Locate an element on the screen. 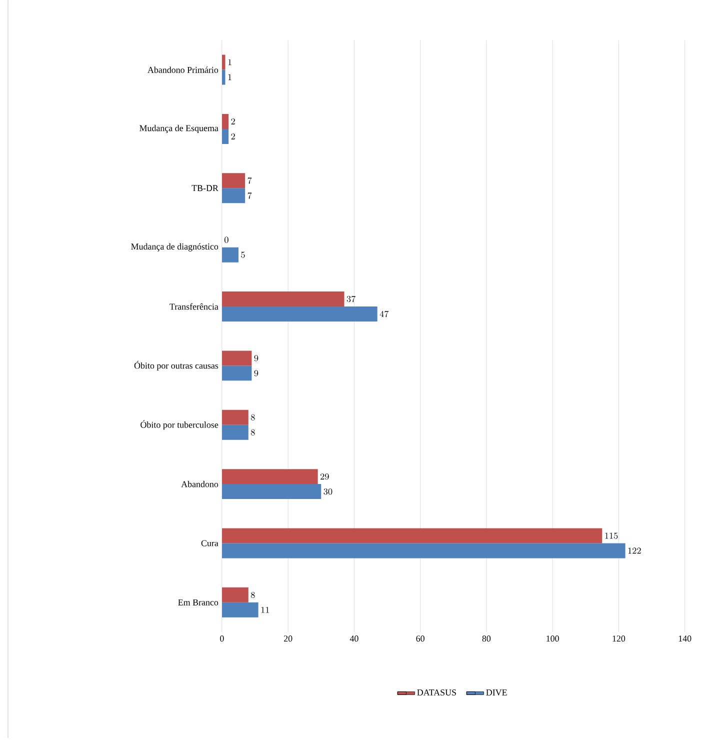 The image size is (718, 740). y-tick-label: Transferência is located at coordinates (194, 306).